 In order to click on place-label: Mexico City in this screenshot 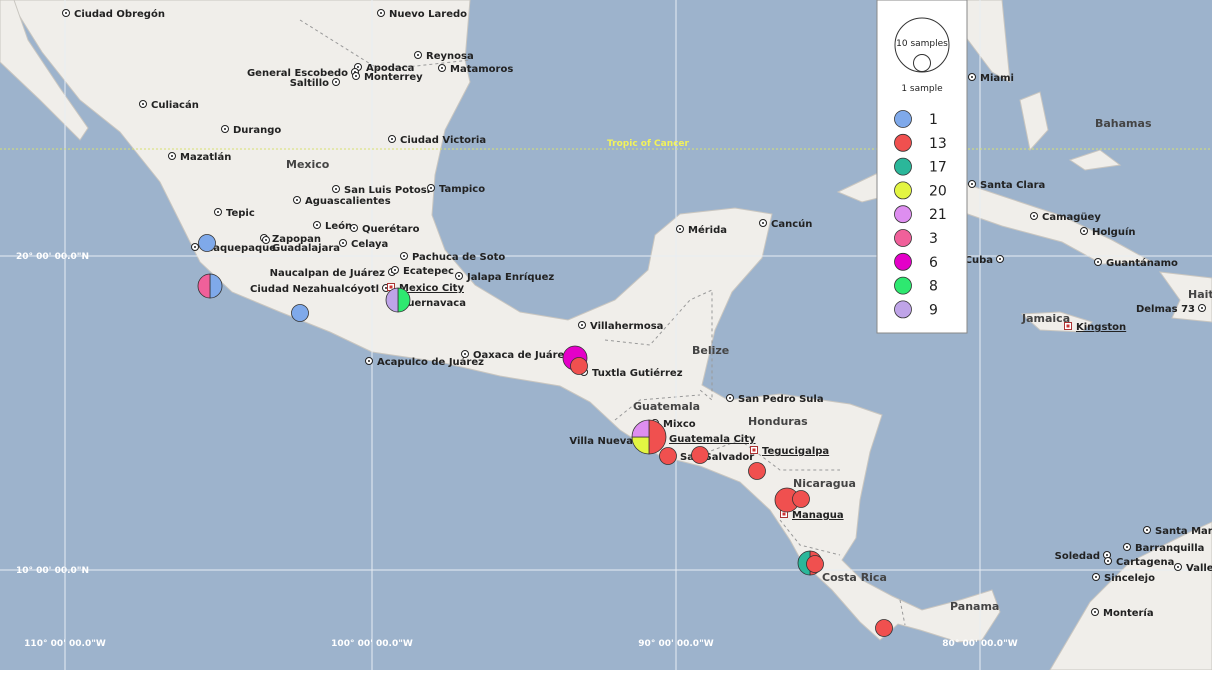, I will do `click(431, 288)`.